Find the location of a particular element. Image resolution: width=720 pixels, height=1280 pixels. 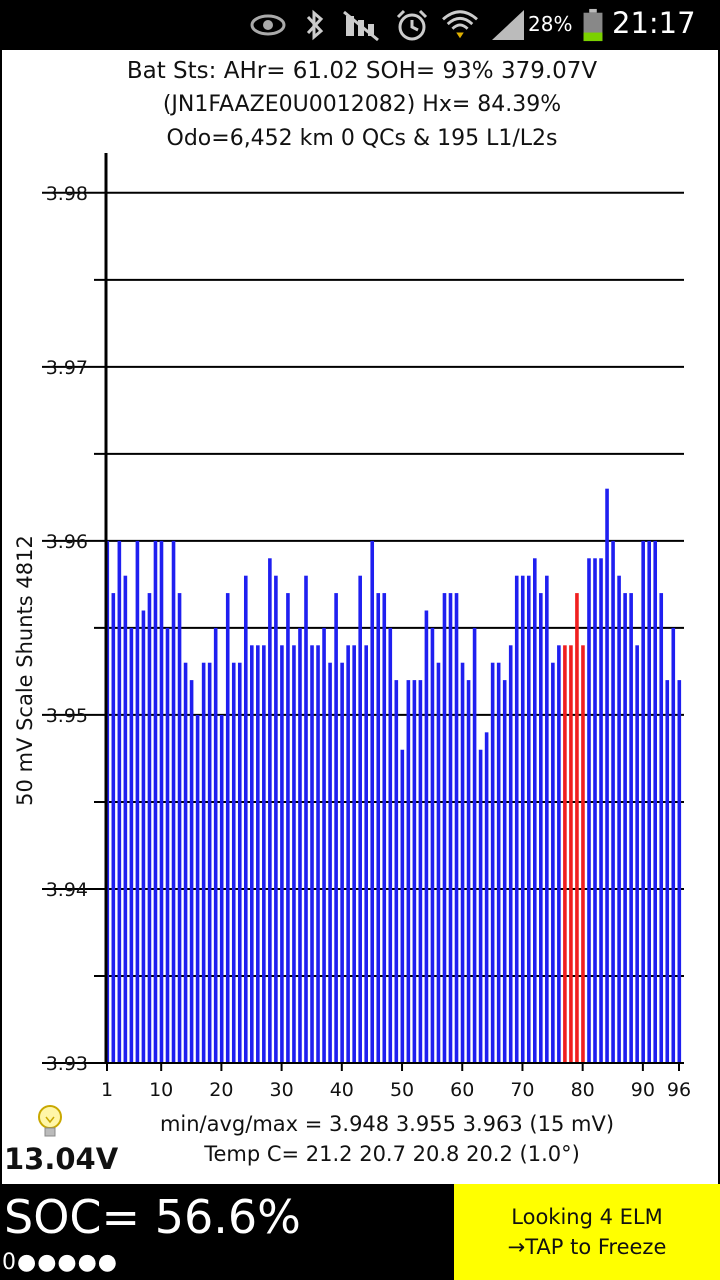

y-tick-label: 3.98 is located at coordinates (67, 194).